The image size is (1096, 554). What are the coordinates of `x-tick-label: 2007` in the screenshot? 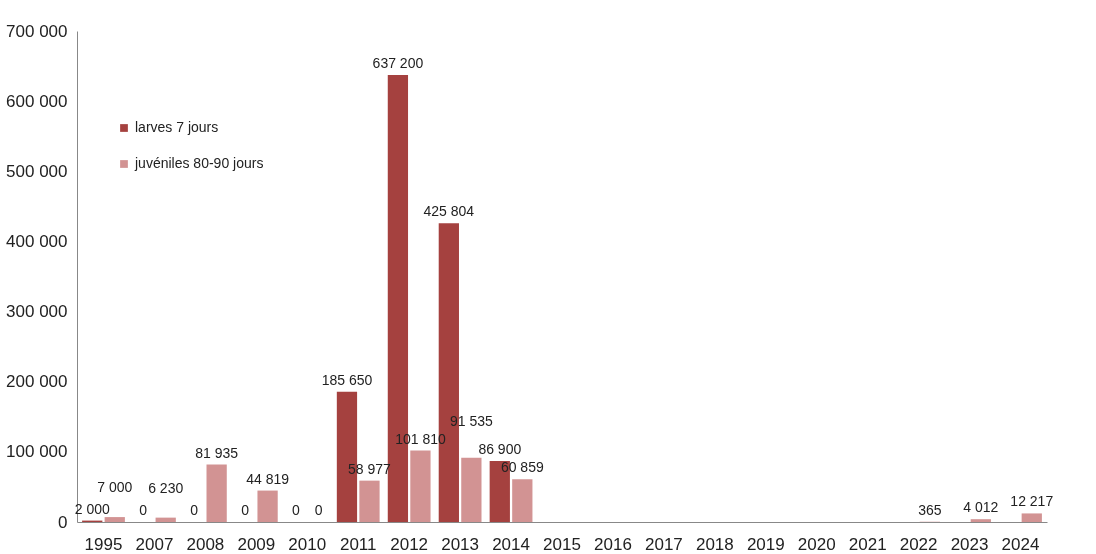 It's located at (154, 544).